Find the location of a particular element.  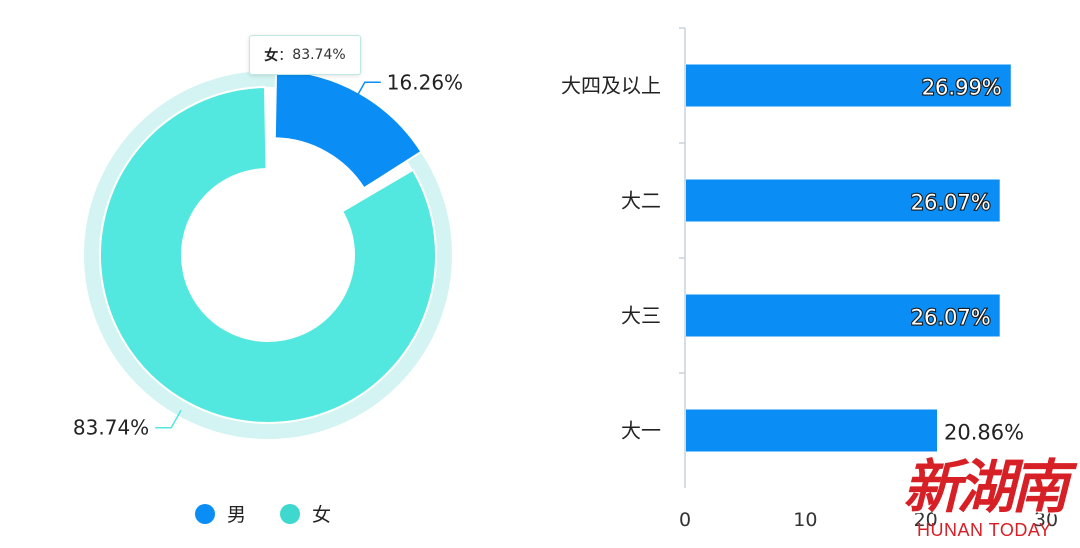

slice-label-male: 16.26% is located at coordinates (425, 82).